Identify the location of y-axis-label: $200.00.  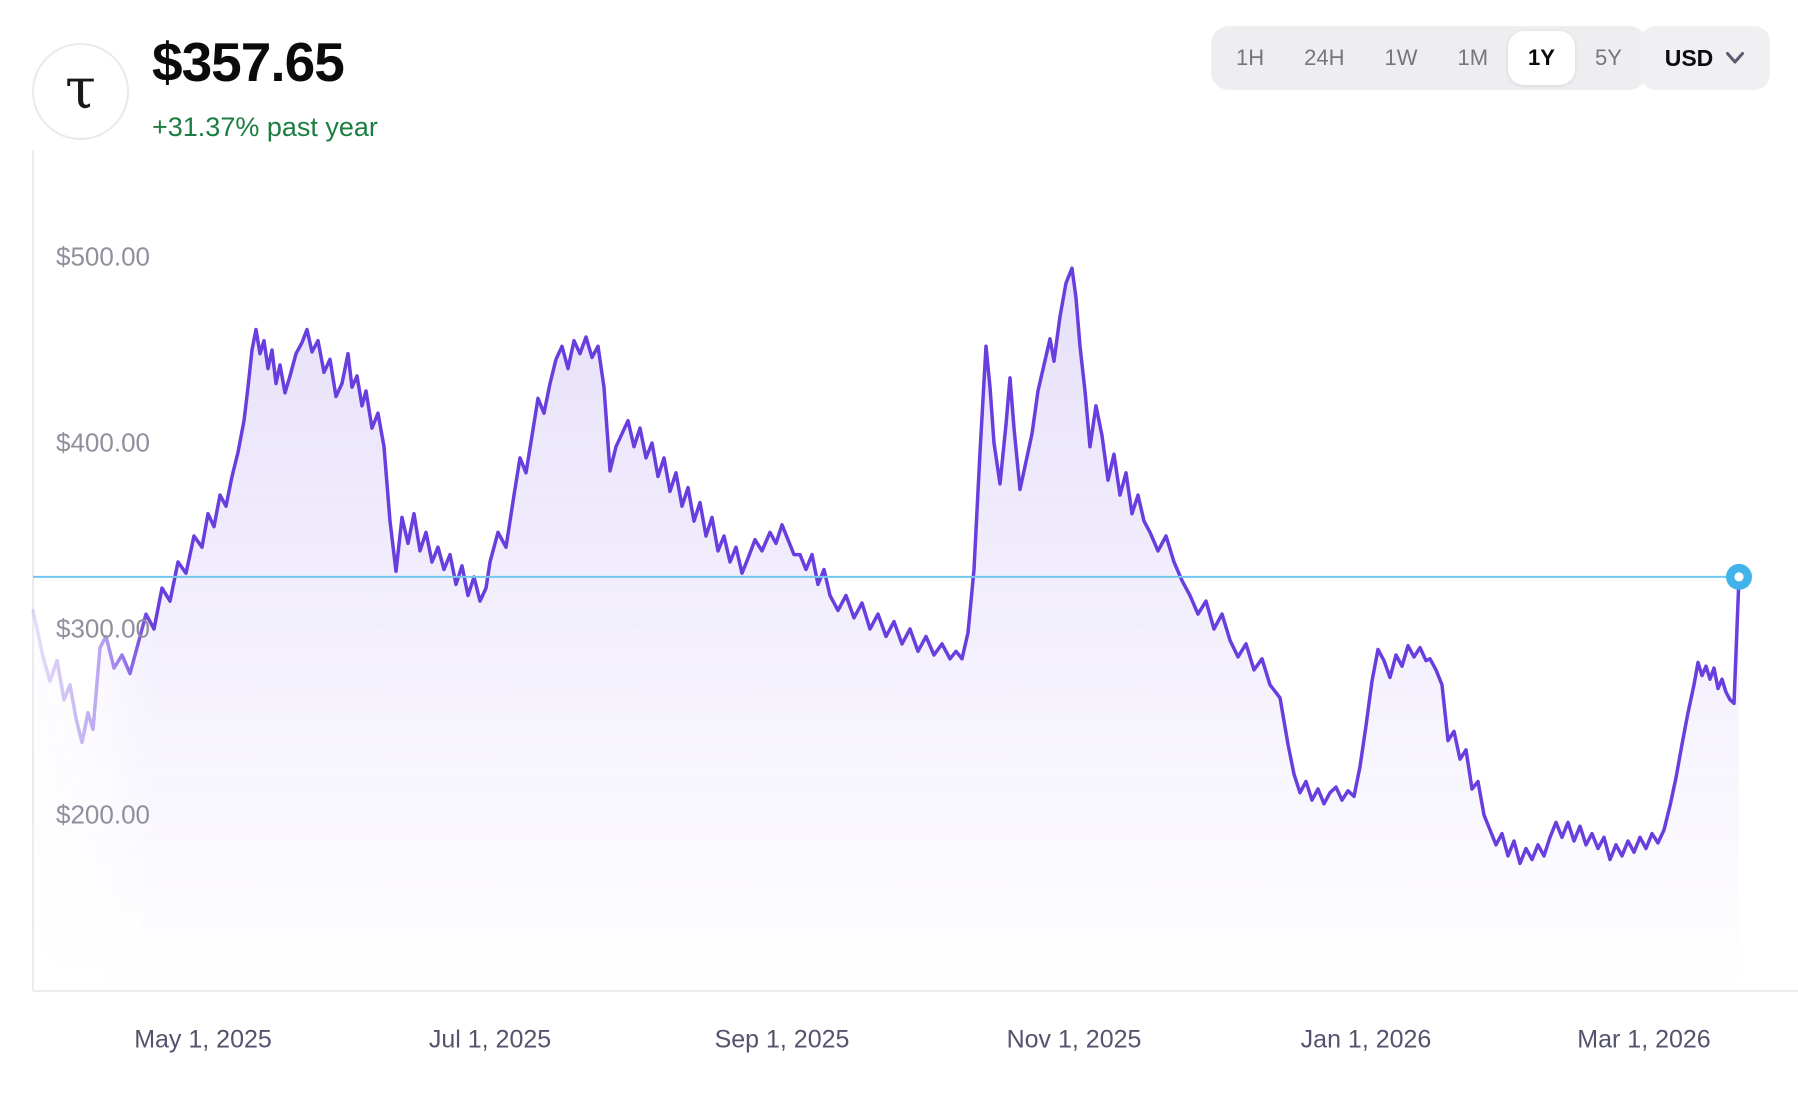
(103, 814).